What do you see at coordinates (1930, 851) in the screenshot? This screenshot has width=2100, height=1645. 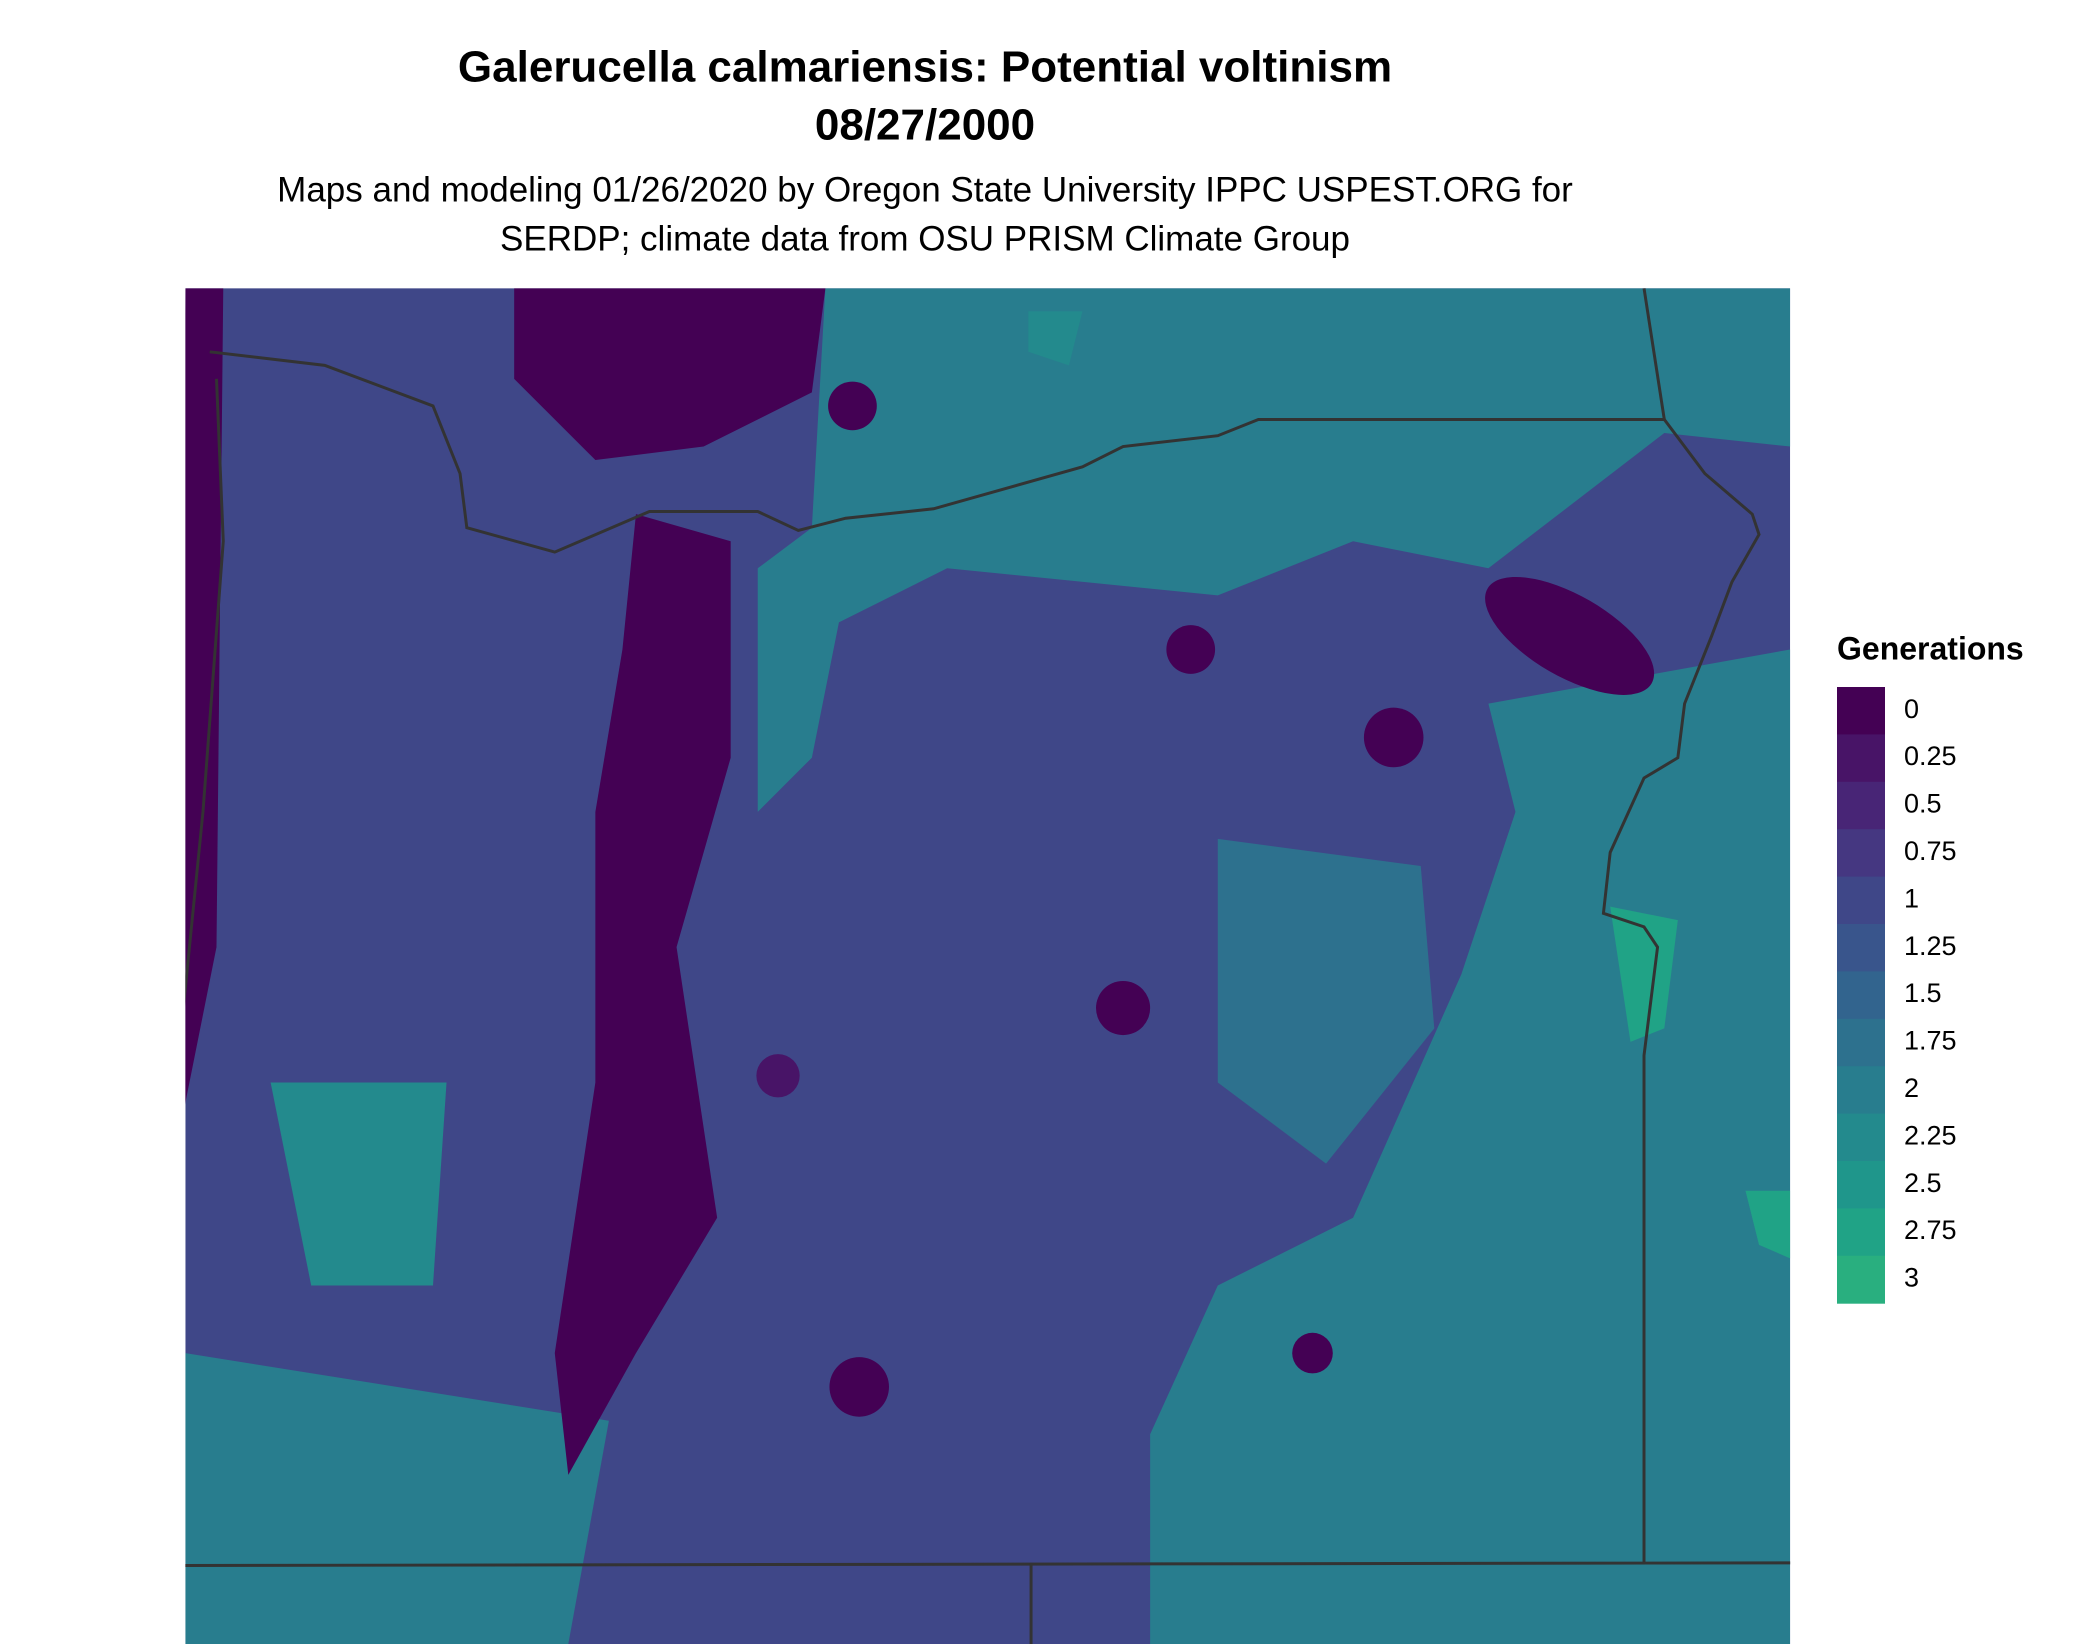 I see `legend-label: 0.75` at bounding box center [1930, 851].